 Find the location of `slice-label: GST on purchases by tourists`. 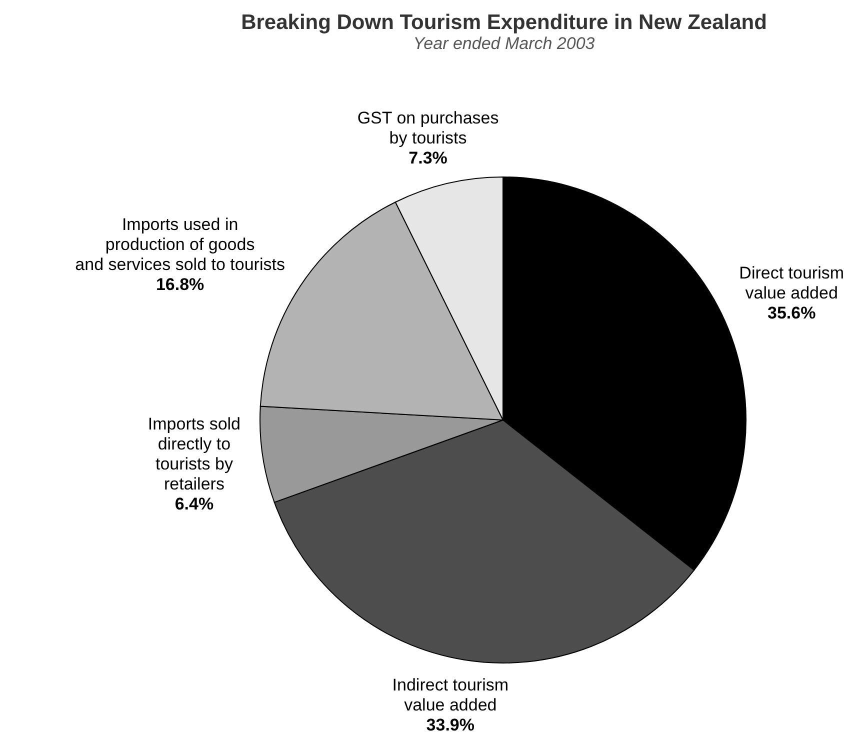

slice-label: GST on purchases by tourists is located at coordinates (428, 128).